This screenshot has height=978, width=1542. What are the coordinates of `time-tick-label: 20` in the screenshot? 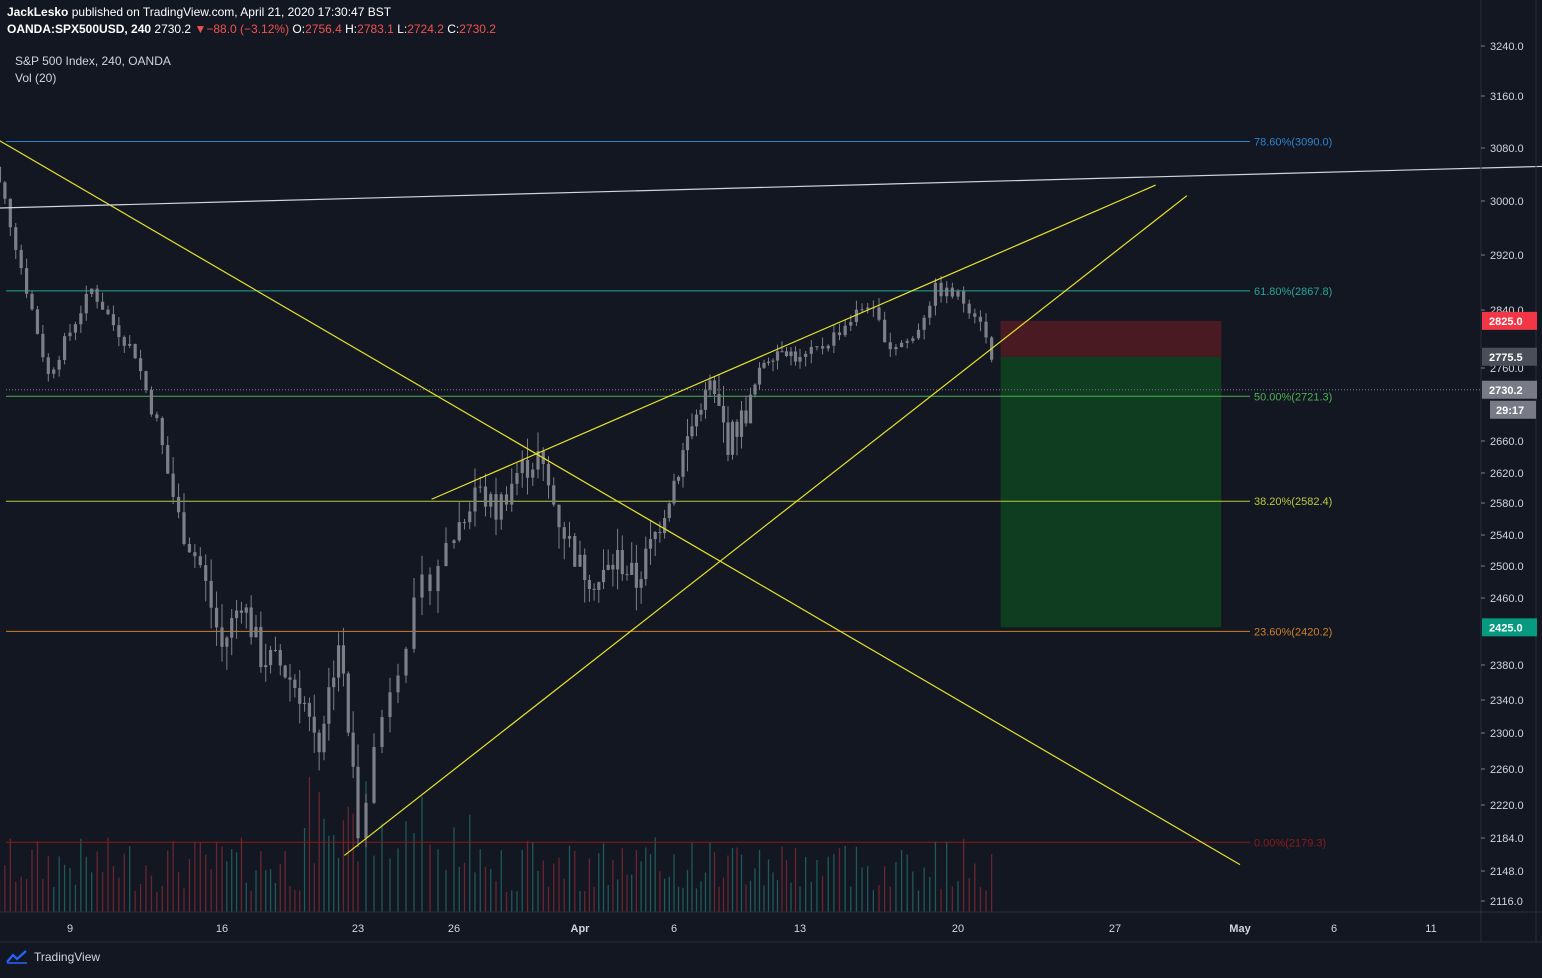 It's located at (958, 929).